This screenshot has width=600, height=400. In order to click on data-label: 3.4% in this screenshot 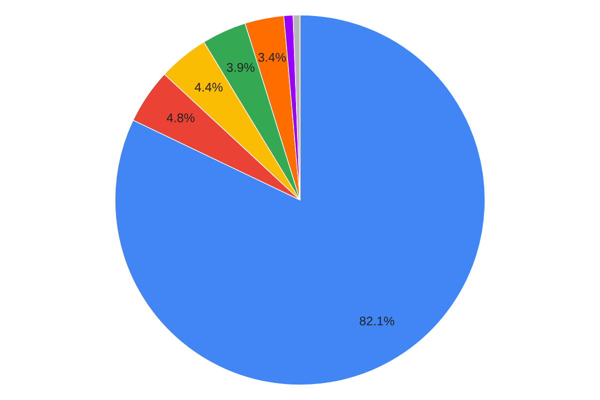, I will do `click(272, 57)`.